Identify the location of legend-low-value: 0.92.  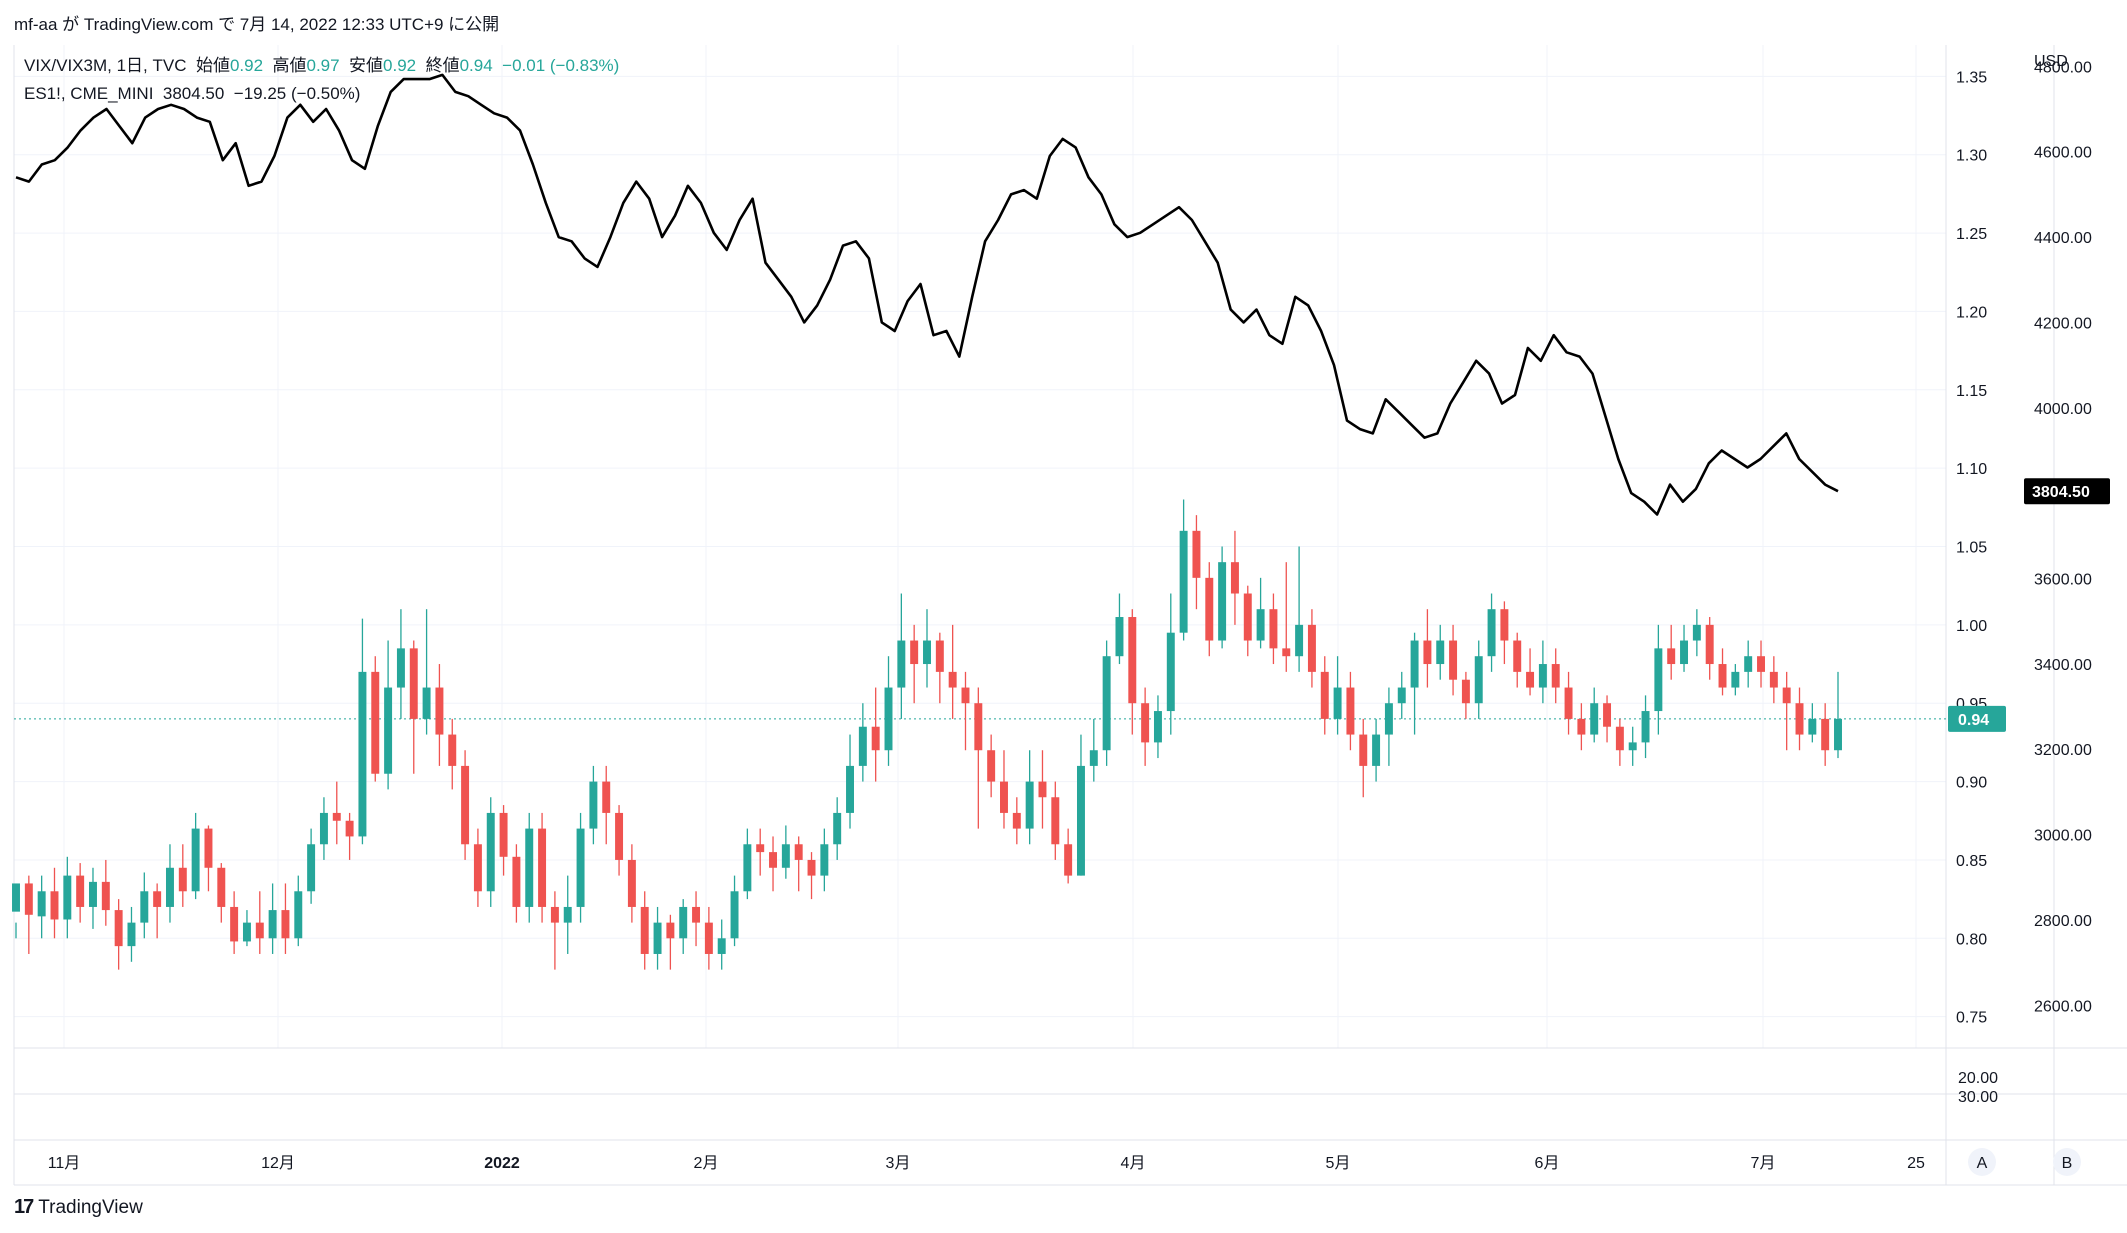
(400, 65).